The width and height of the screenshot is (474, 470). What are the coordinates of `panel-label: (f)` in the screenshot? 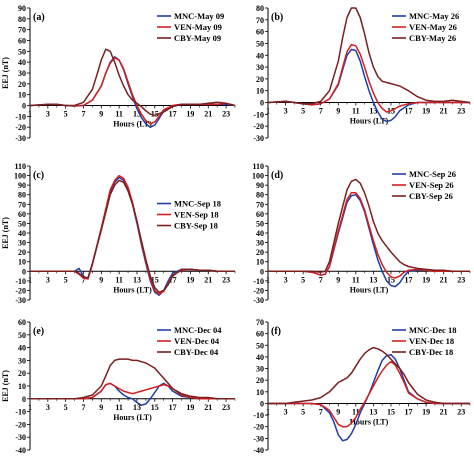 It's located at (276, 331).